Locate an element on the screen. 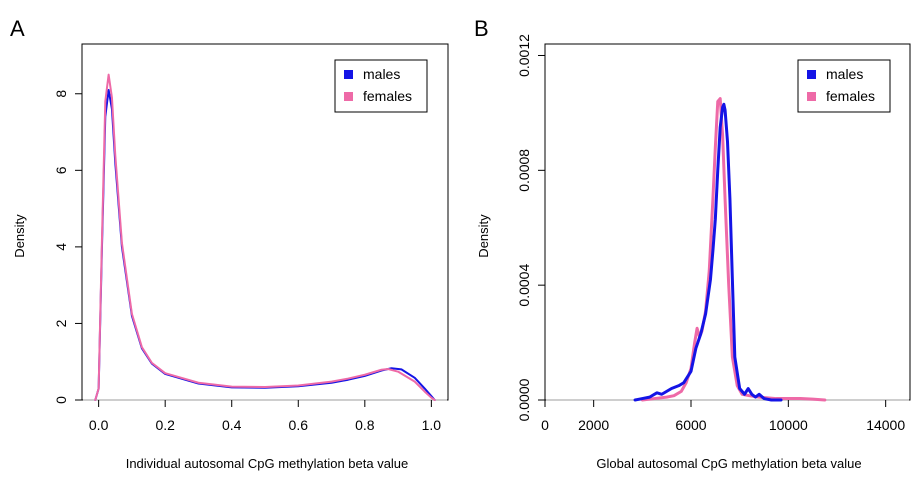 This screenshot has width=921, height=478. legend-label-females-a: females is located at coordinates (387, 96).